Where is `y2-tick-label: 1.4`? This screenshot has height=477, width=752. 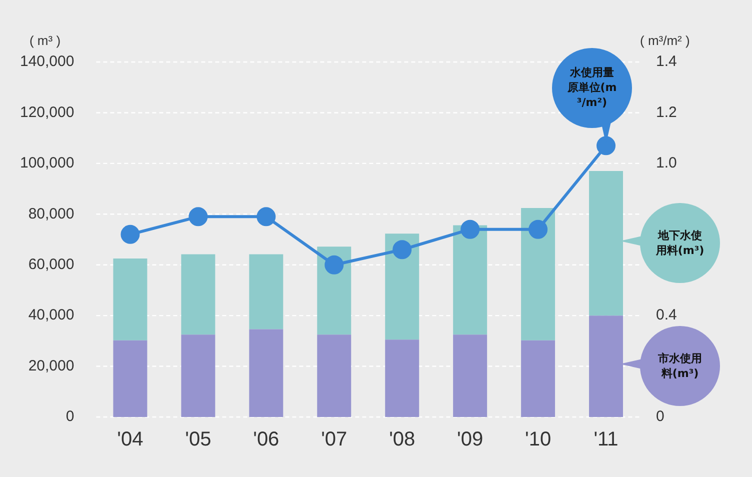 y2-tick-label: 1.4 is located at coordinates (666, 61).